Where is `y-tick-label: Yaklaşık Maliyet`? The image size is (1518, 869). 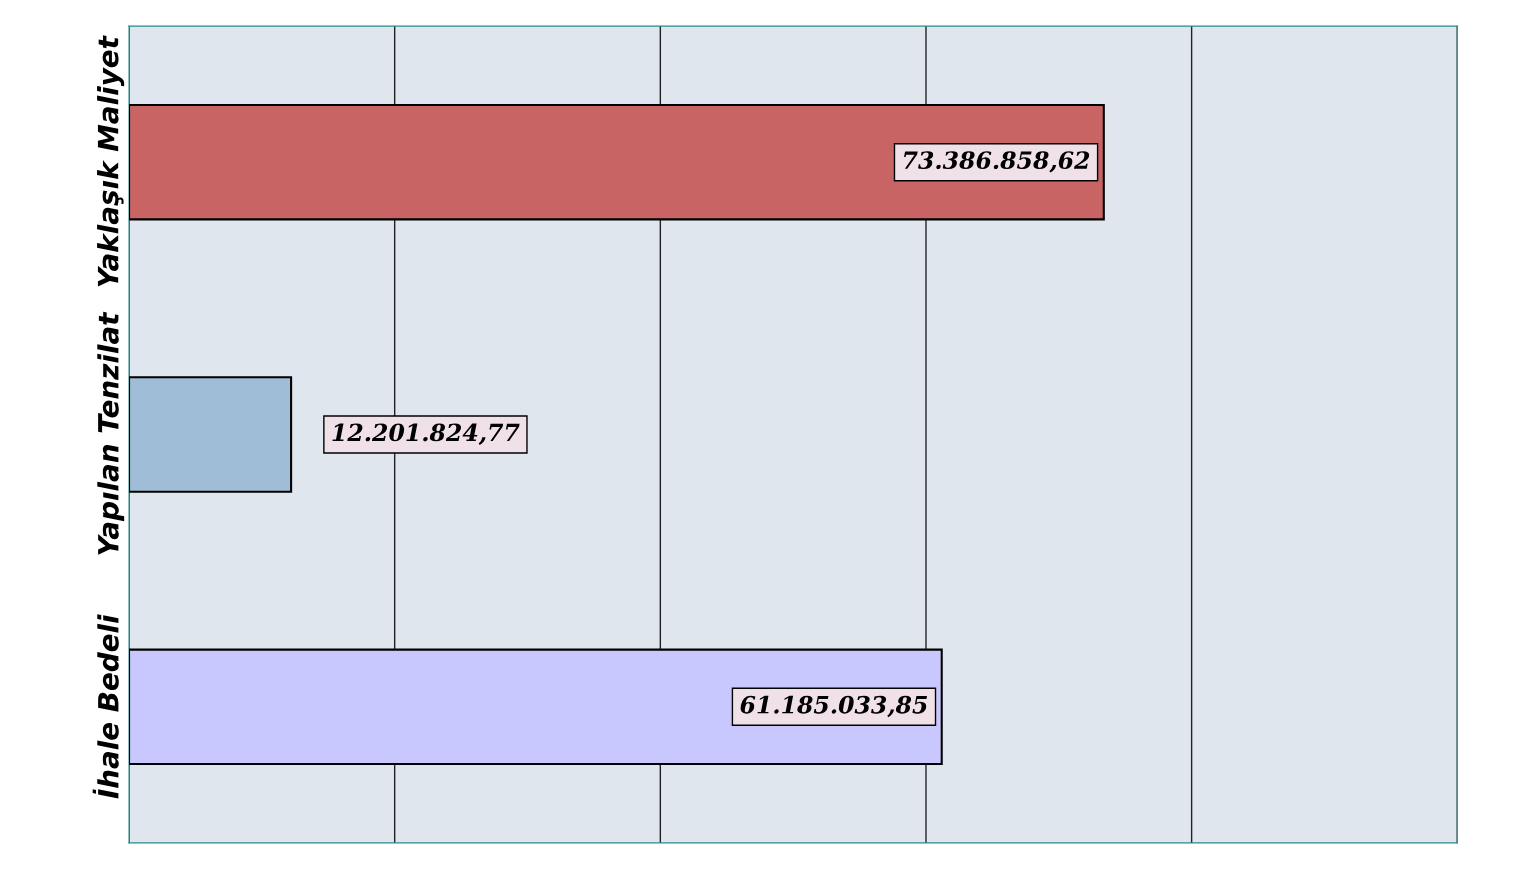 y-tick-label: Yaklaşık Maliyet is located at coordinates (111, 161).